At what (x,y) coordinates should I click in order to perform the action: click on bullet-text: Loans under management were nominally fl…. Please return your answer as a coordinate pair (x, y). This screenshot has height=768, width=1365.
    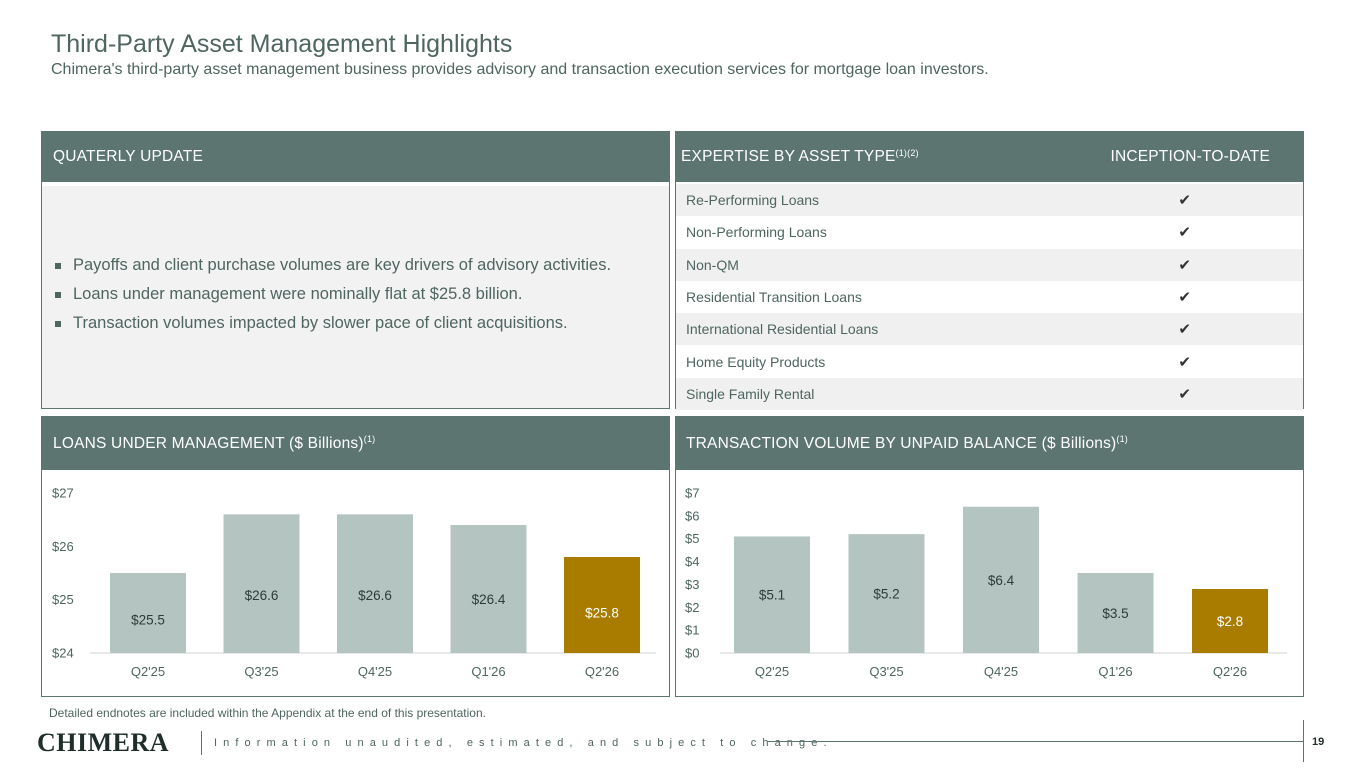
    Looking at the image, I should click on (298, 294).